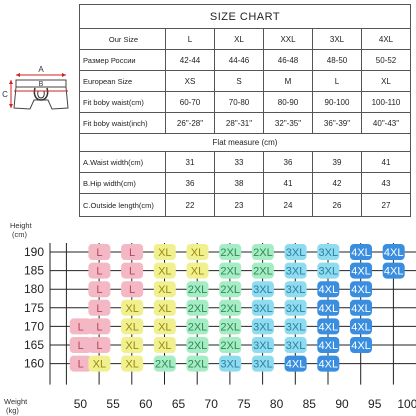 The height and width of the screenshot is (416, 416). Describe the element at coordinates (386, 60) in the screenshot. I see `cell: 50-52` at that location.